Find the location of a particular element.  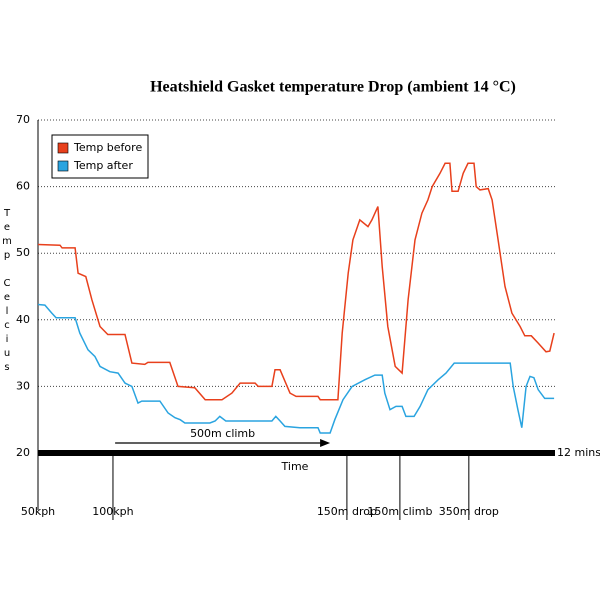

x-axis is located at coordinates (296, 453).